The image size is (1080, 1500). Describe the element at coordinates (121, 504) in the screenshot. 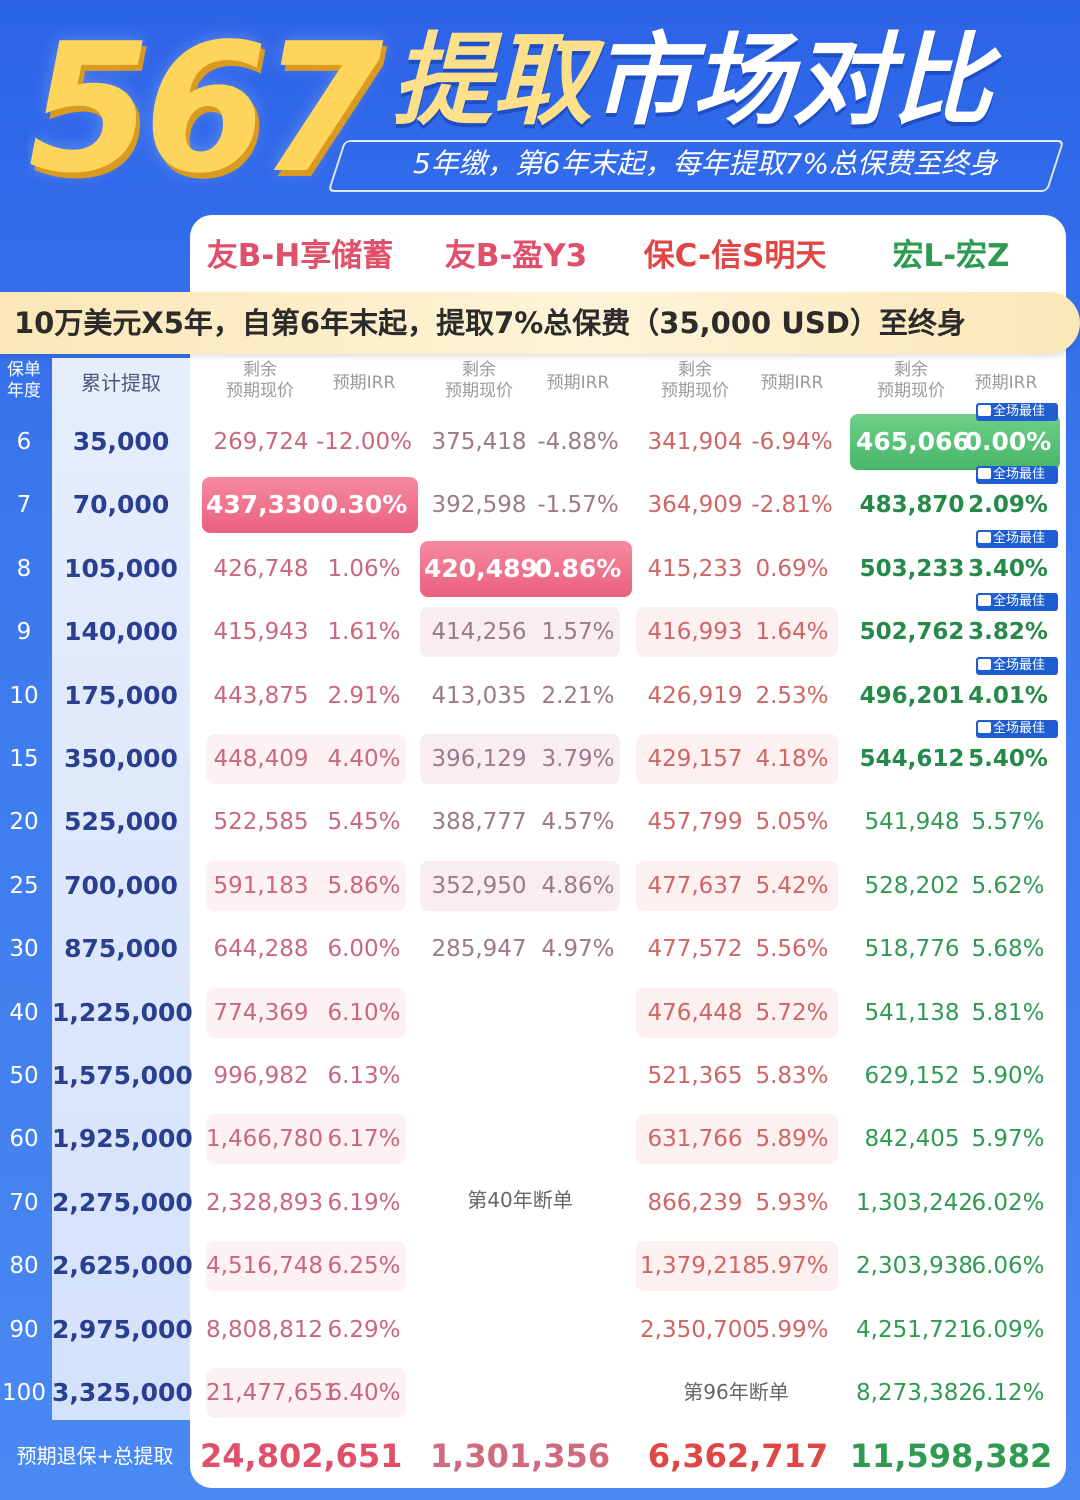

I see `row-cumulative: 70,000` at that location.